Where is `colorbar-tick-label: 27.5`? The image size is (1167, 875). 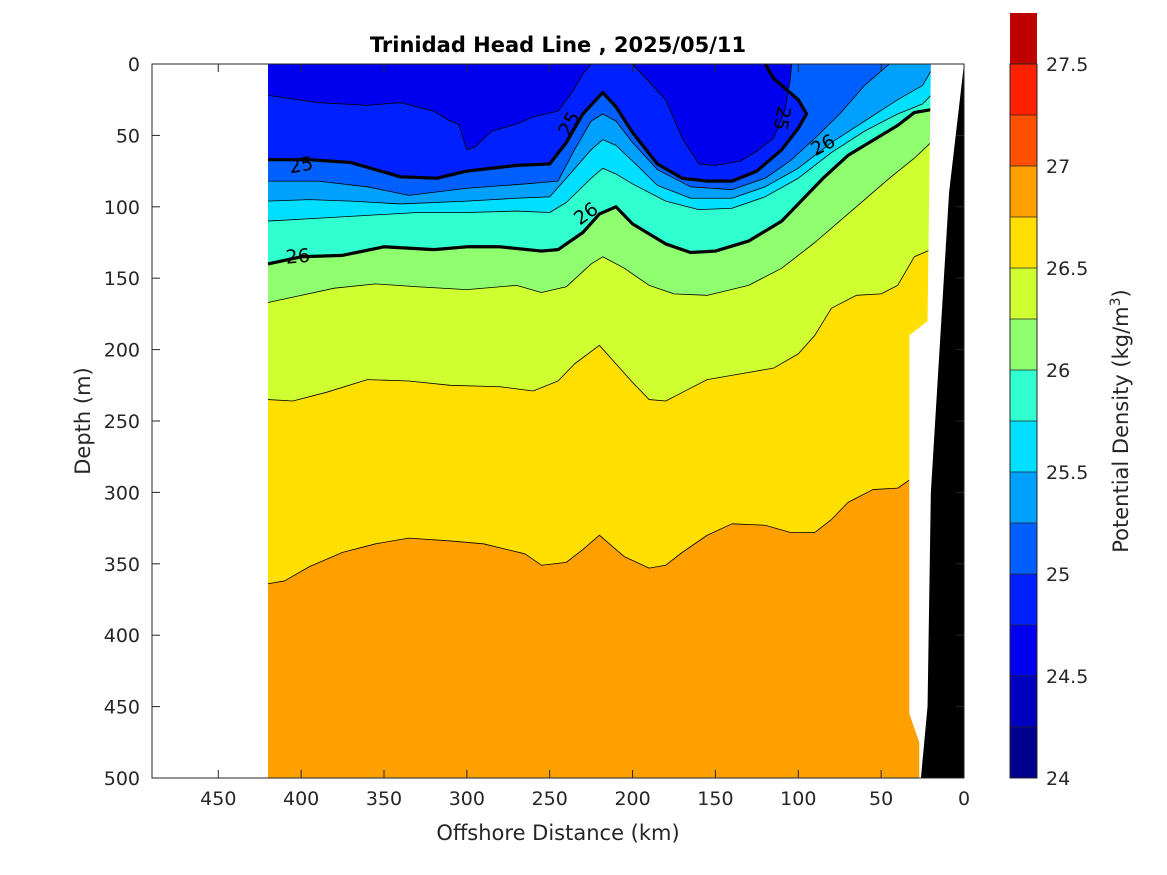
colorbar-tick-label: 27.5 is located at coordinates (1067, 65).